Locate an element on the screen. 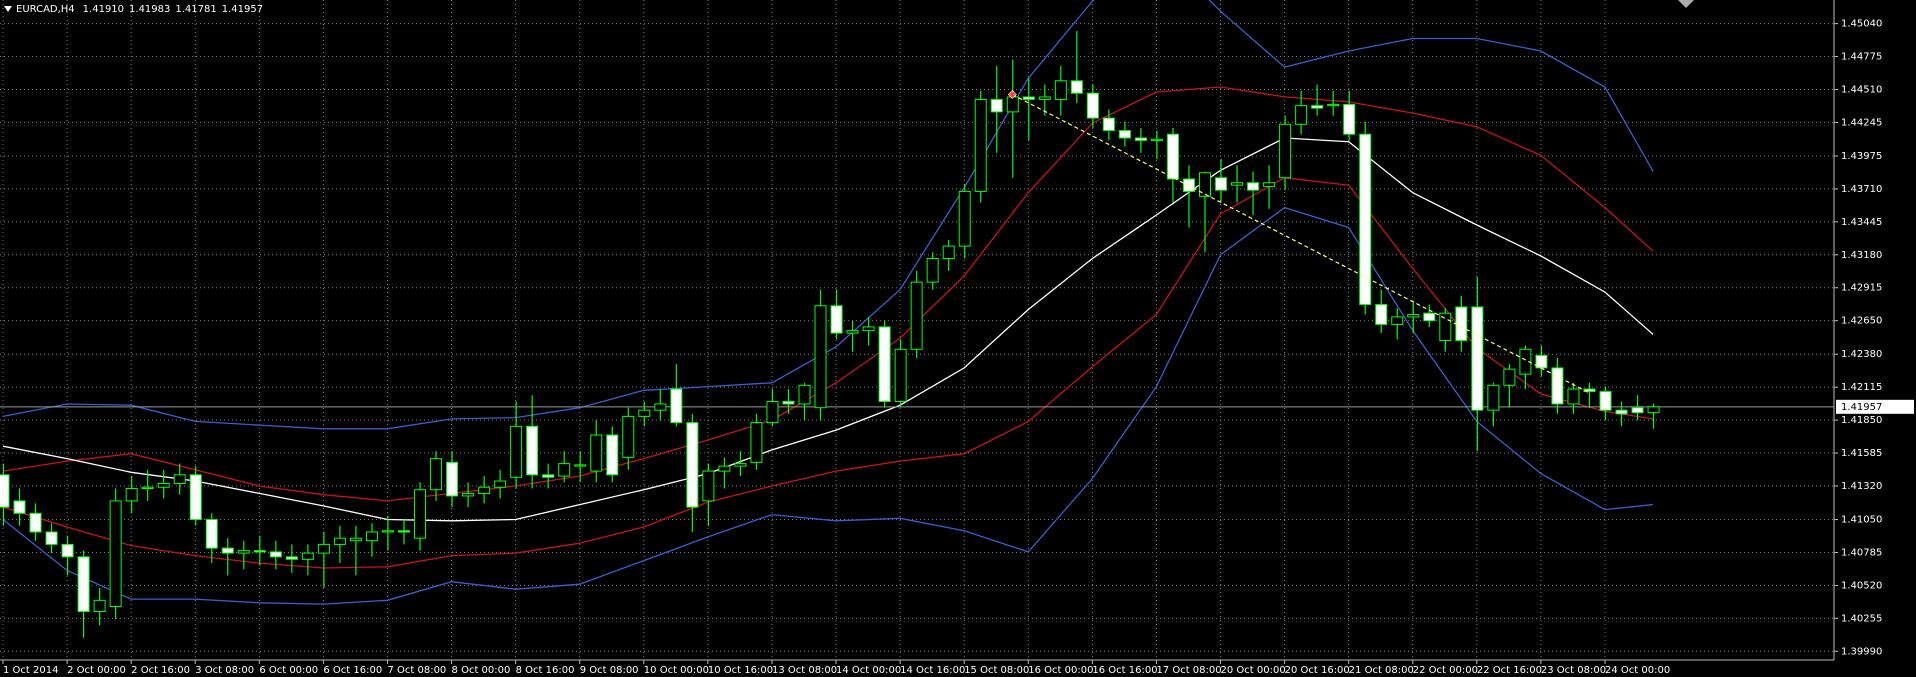  header-low: 1.41781 is located at coordinates (195, 9).